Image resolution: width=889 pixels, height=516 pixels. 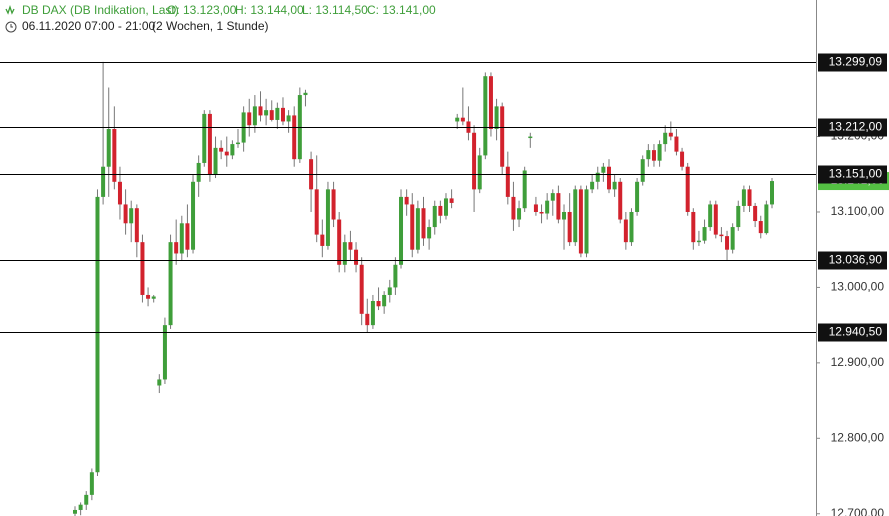 I want to click on period: 06.11.2020 07:00 - 21:00, so click(x=89, y=26).